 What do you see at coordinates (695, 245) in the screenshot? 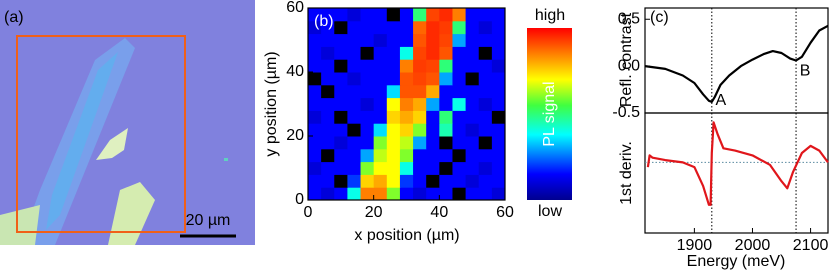
I see `x-tick-label: 1900` at bounding box center [695, 245].